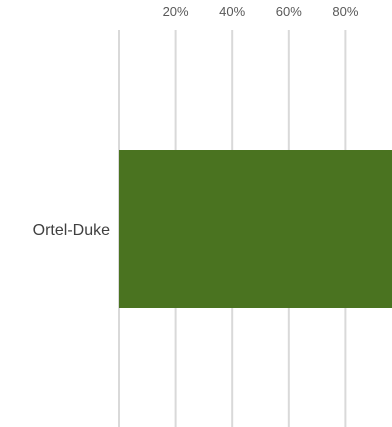 This screenshot has width=392, height=427. Describe the element at coordinates (261, 11) in the screenshot. I see `tick-layer: 20% 40% 60% 80%` at that location.